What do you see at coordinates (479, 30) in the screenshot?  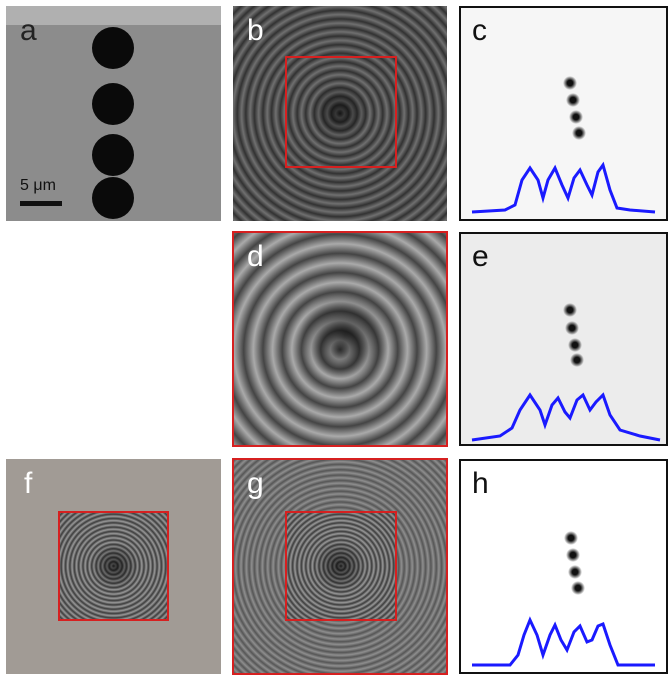 I see `panel-label: c` at bounding box center [479, 30].